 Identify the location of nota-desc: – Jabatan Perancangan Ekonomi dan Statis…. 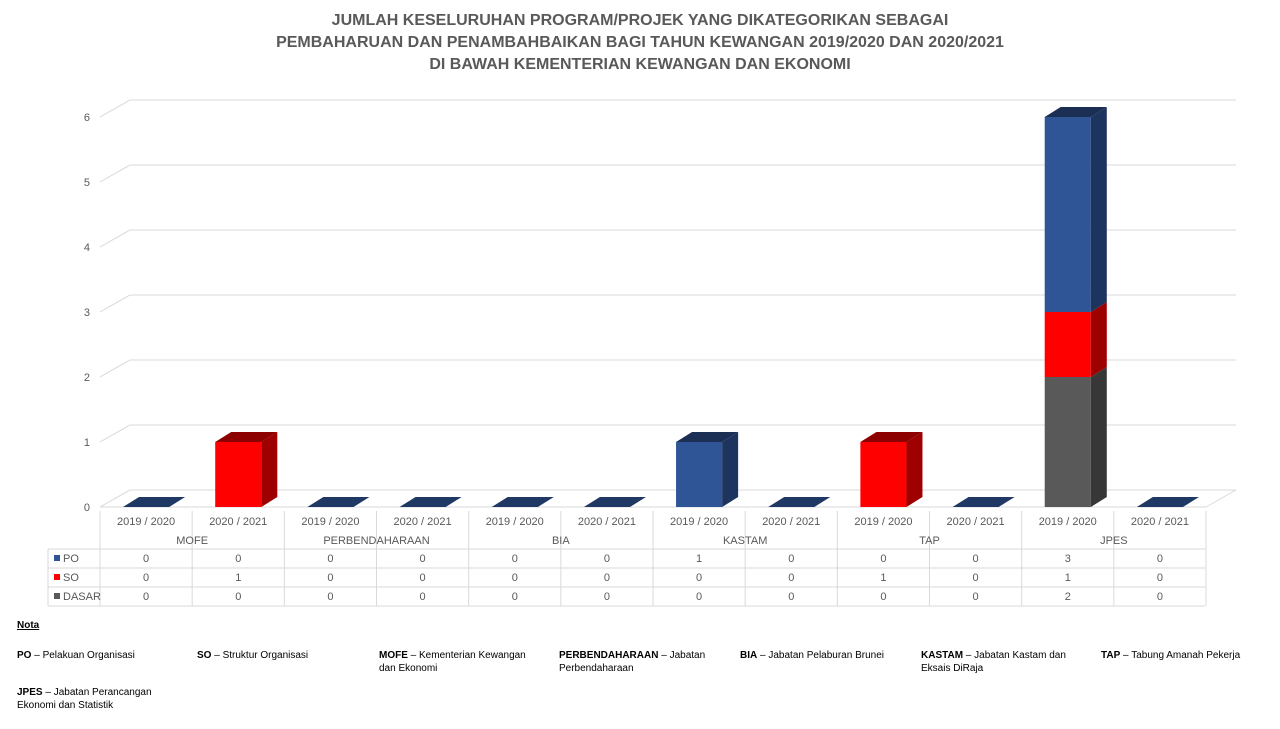
(84, 699).